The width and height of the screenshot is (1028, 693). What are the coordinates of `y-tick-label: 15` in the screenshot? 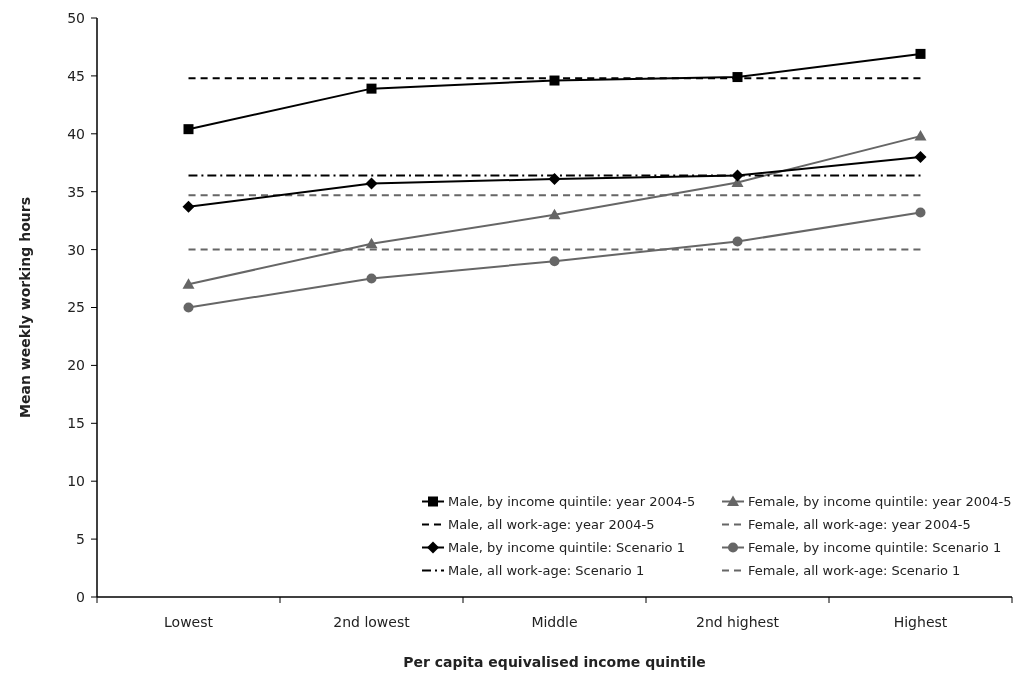 It's located at (76, 423).